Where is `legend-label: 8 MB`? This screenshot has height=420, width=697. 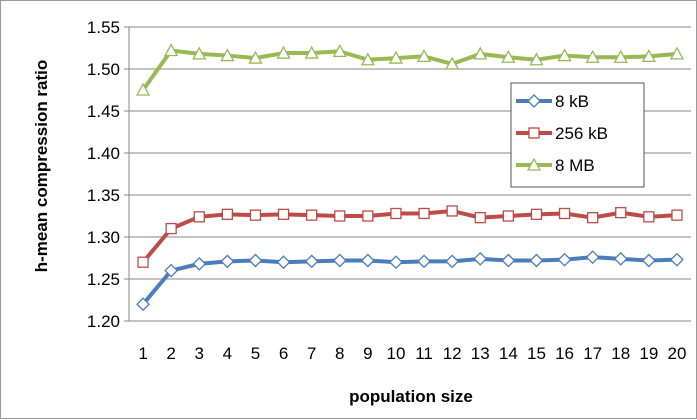 legend-label: 8 MB is located at coordinates (575, 165).